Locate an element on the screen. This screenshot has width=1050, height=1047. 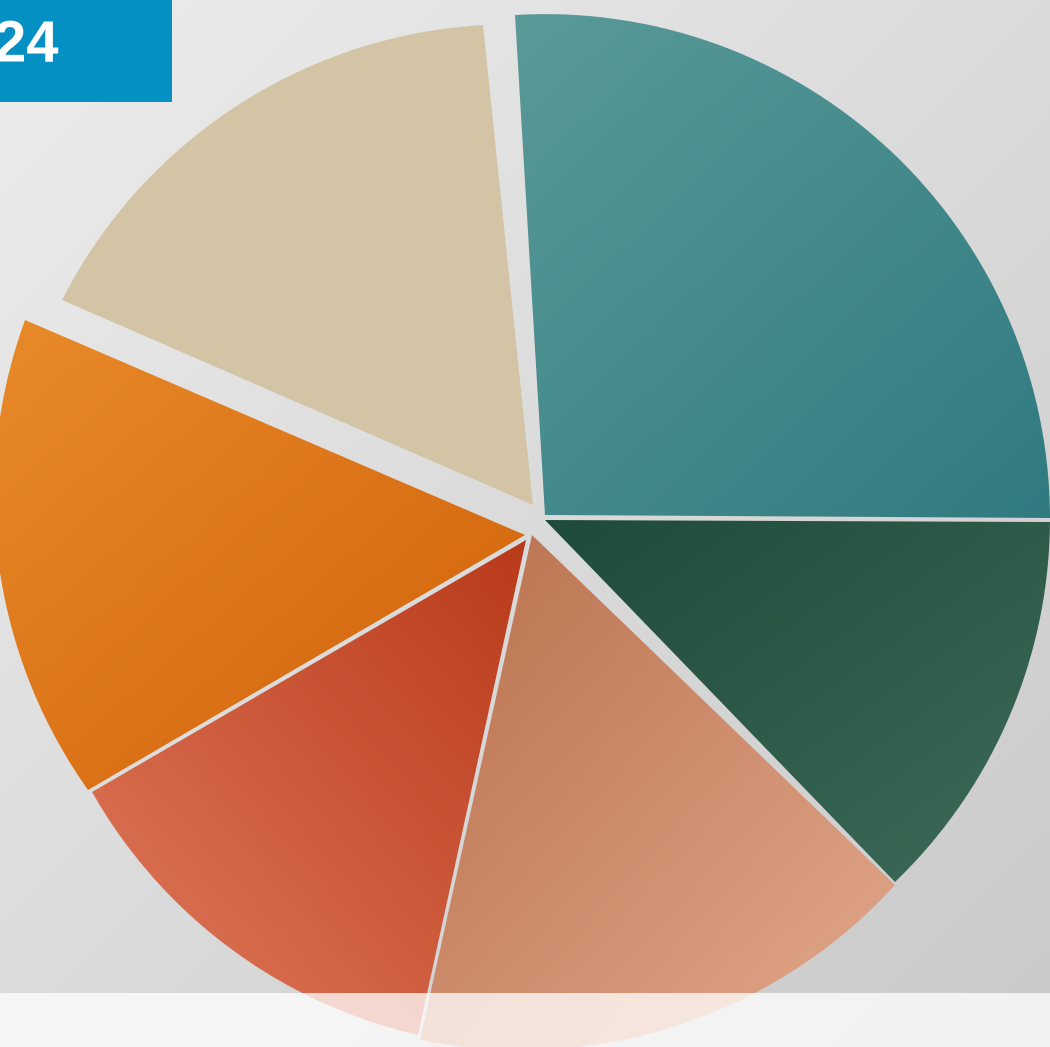
badge-text: 24 is located at coordinates (29, 41).